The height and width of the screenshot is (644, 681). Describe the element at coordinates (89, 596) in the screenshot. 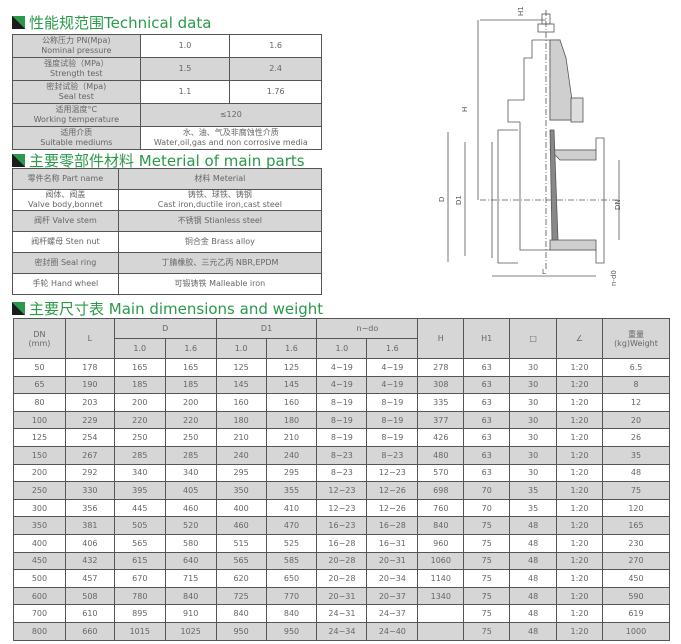

I see `table-cell: 508` at that location.